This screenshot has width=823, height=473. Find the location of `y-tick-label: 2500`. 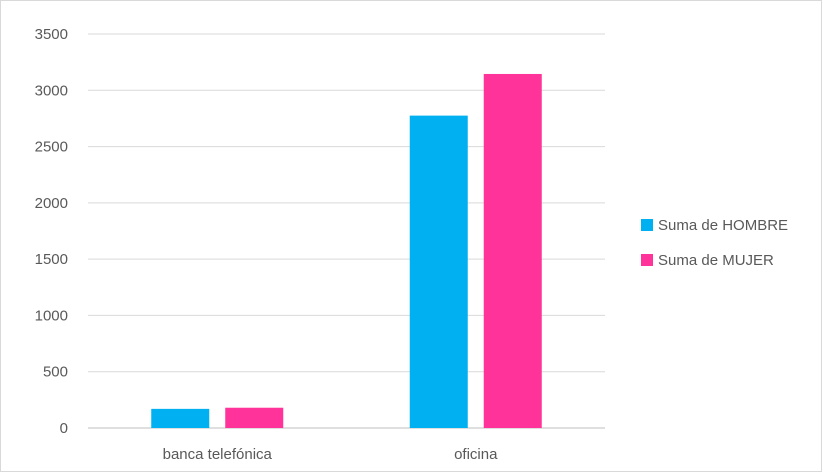

y-tick-label: 2500 is located at coordinates (51, 147).